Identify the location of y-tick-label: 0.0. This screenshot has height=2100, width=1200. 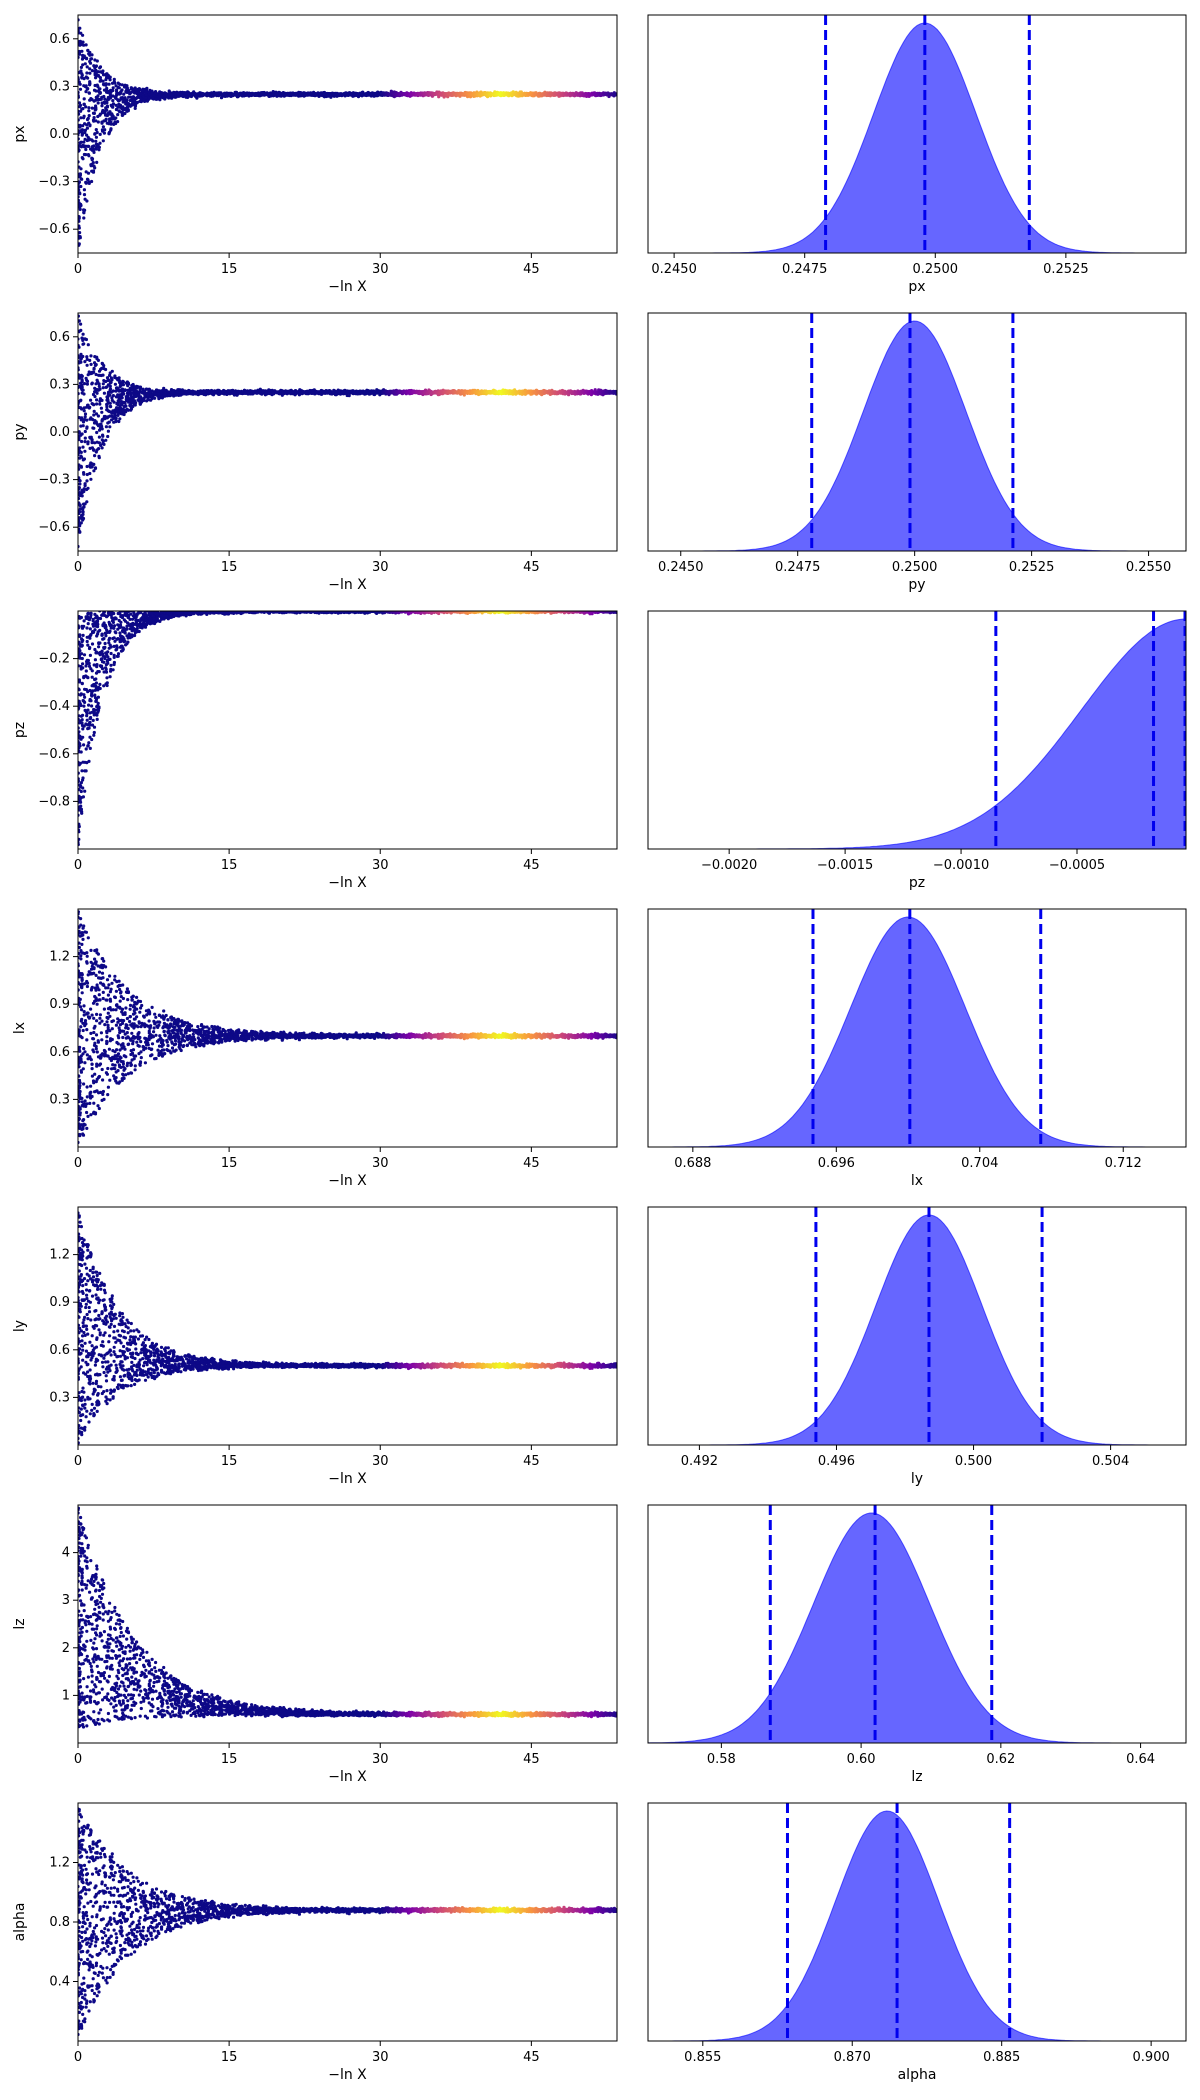
(59, 134).